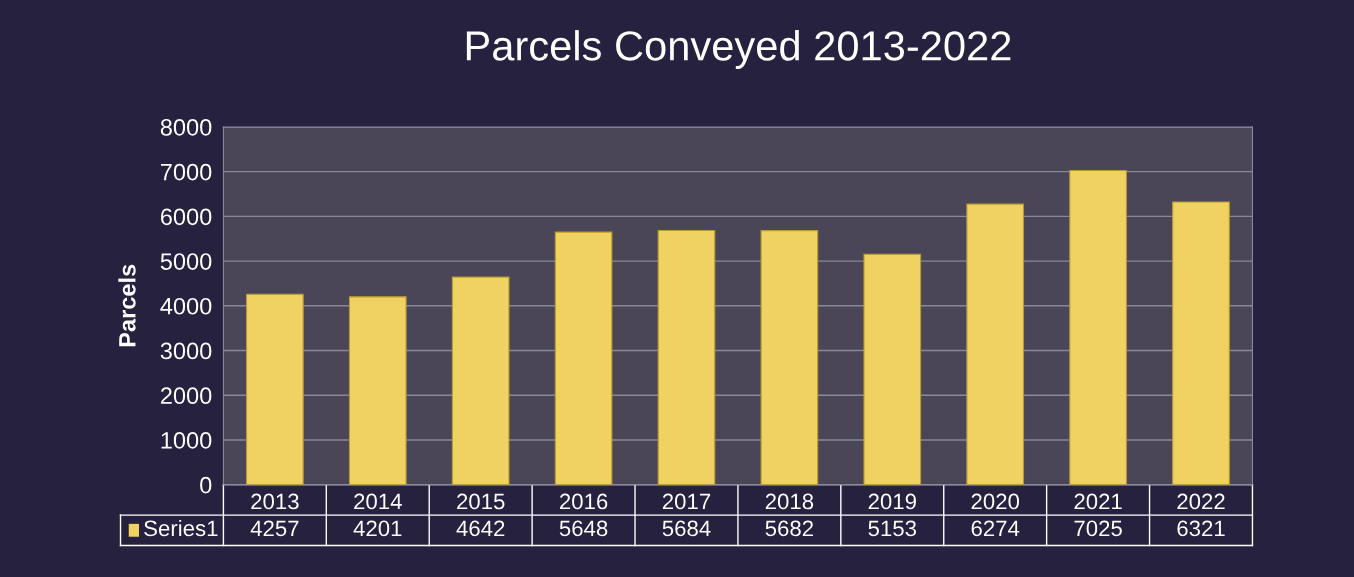 Image resolution: width=1354 pixels, height=577 pixels. I want to click on y-tick-label: 8000, so click(186, 127).